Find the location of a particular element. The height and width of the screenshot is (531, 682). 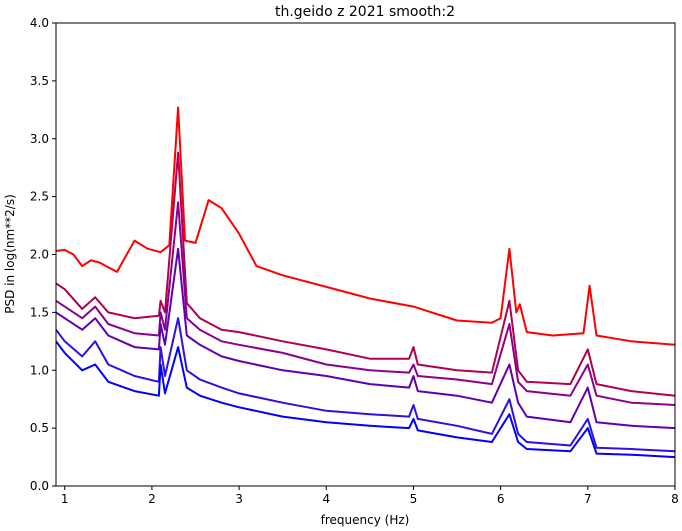

y-tick-label: 1.5 is located at coordinates (39, 312).